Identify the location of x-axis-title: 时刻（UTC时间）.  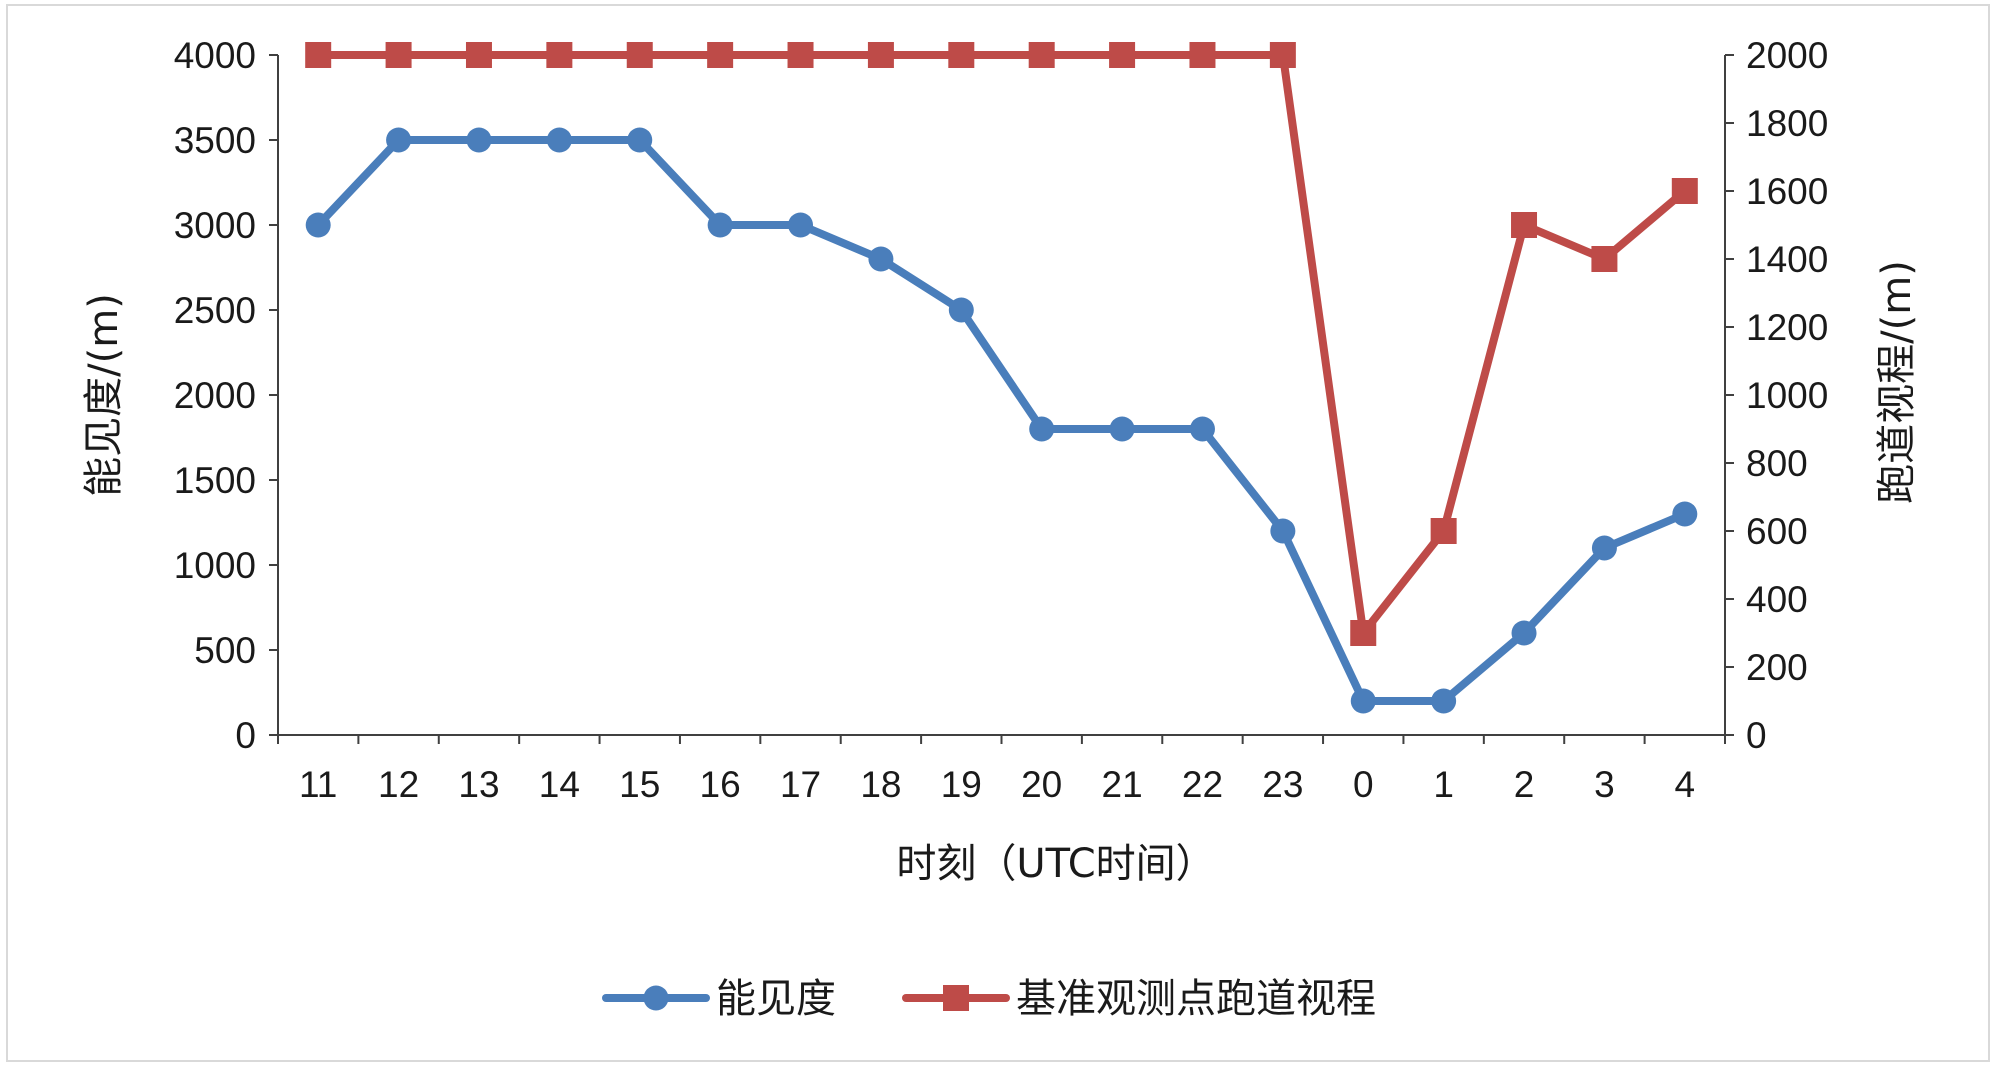
(1055, 864).